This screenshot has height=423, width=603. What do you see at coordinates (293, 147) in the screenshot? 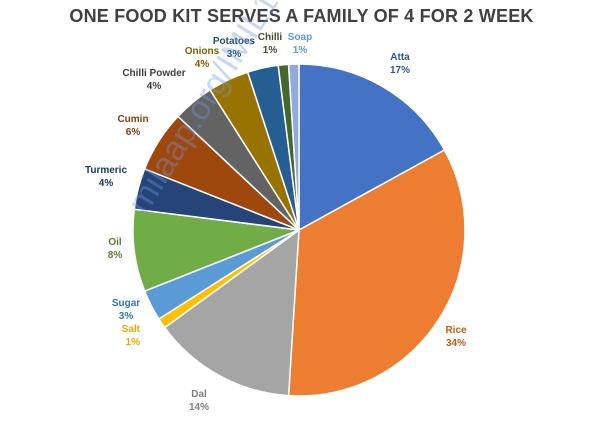
I see `pie-slice-soap` at bounding box center [293, 147].